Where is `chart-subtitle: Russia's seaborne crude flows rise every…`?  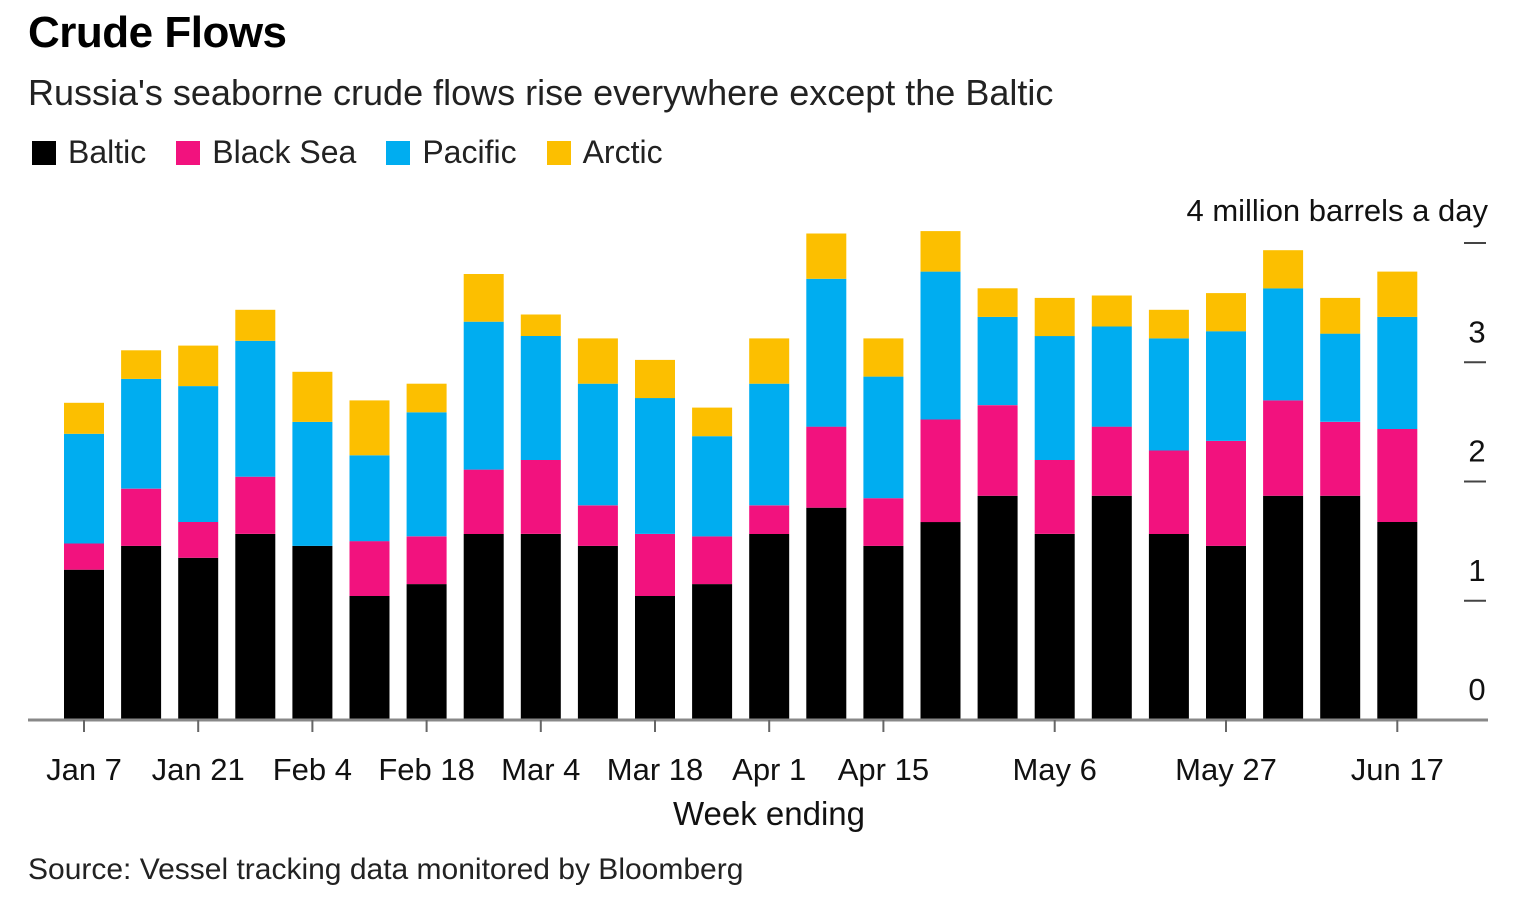
chart-subtitle: Russia's seaborne crude flows rise every… is located at coordinates (541, 92).